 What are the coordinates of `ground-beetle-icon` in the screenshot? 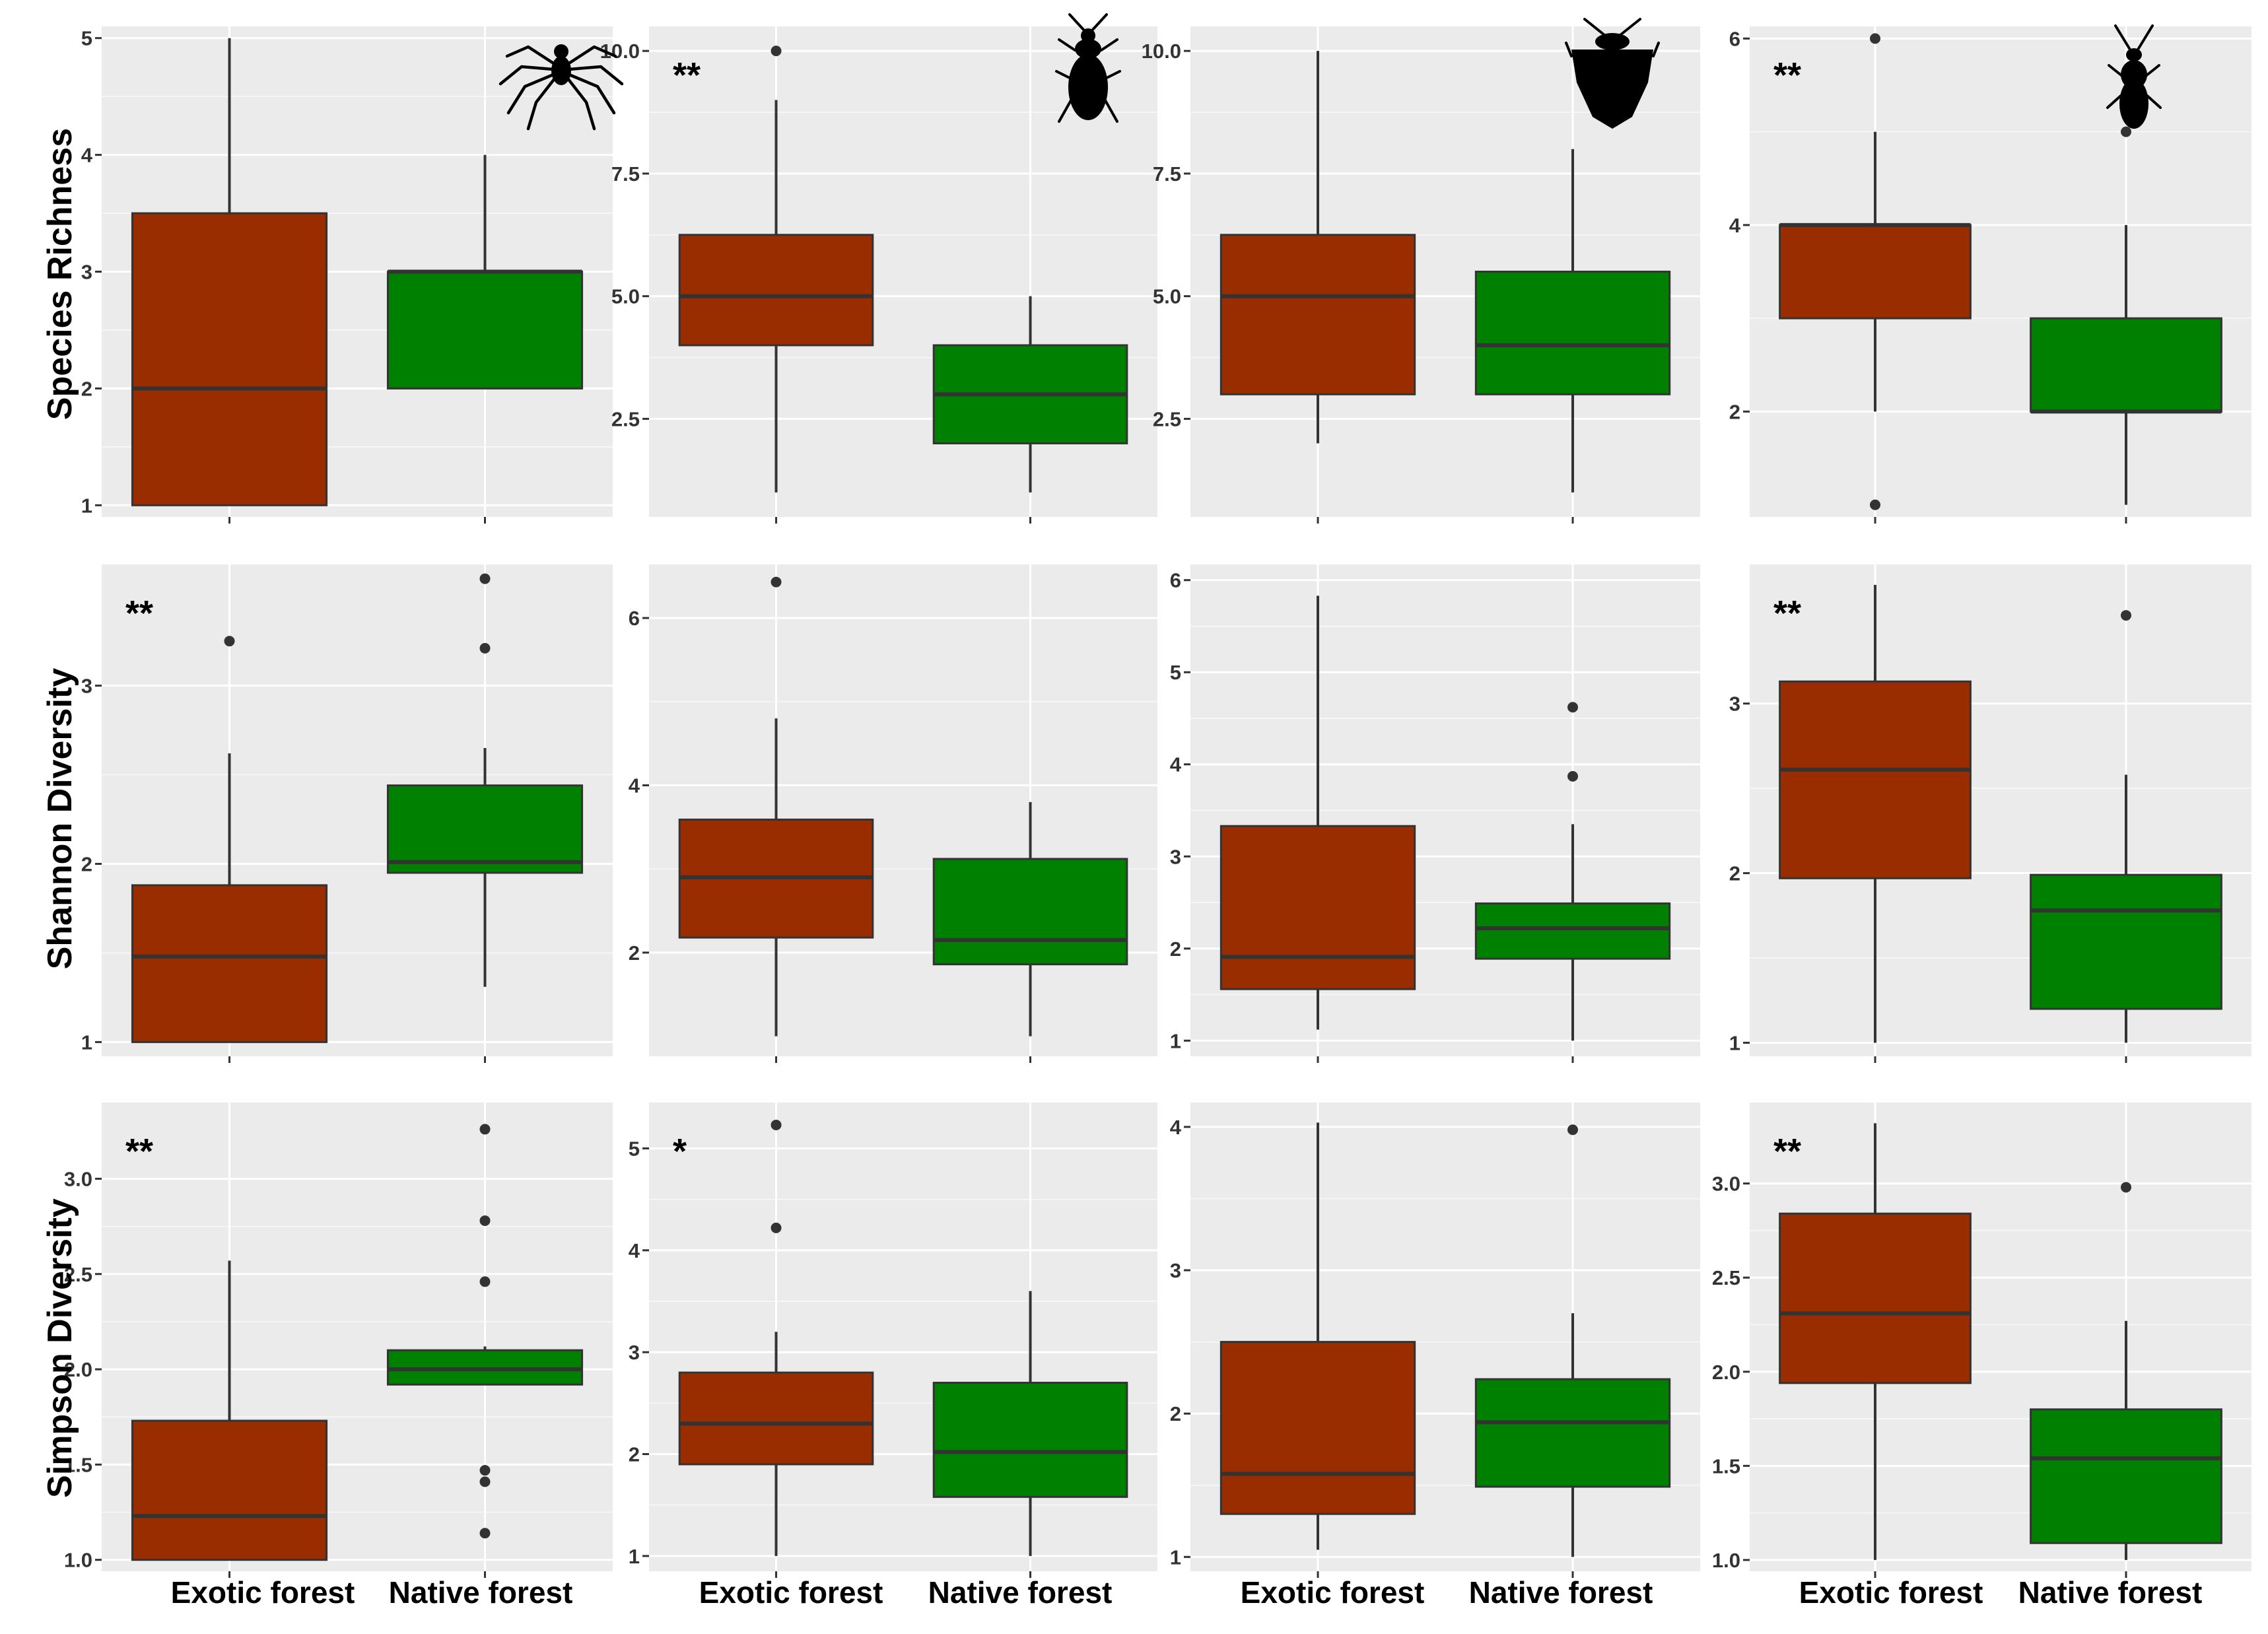 It's located at (1088, 68).